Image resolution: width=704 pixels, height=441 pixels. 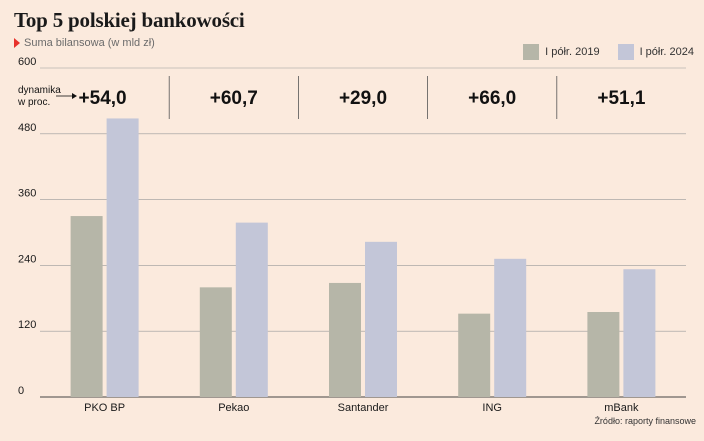 I want to click on subtitle-text: Suma bilansowa (w mld zł), so click(x=89, y=43).